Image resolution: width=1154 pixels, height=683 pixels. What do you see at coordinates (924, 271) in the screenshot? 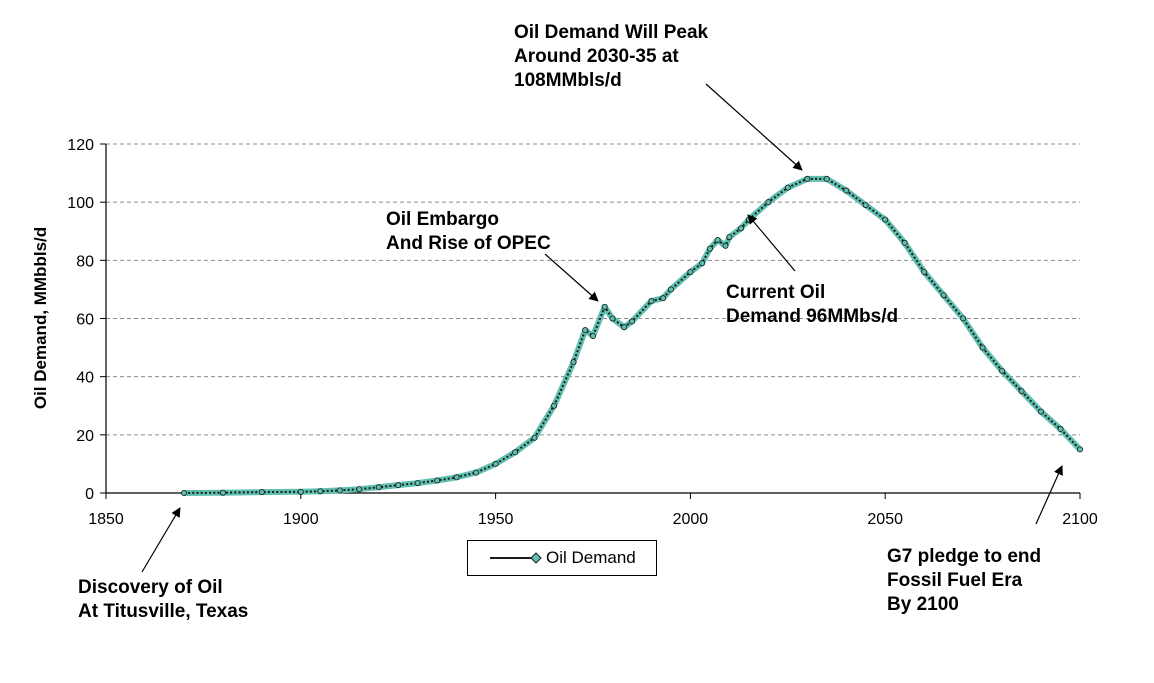
I see `data-point-2060` at bounding box center [924, 271].